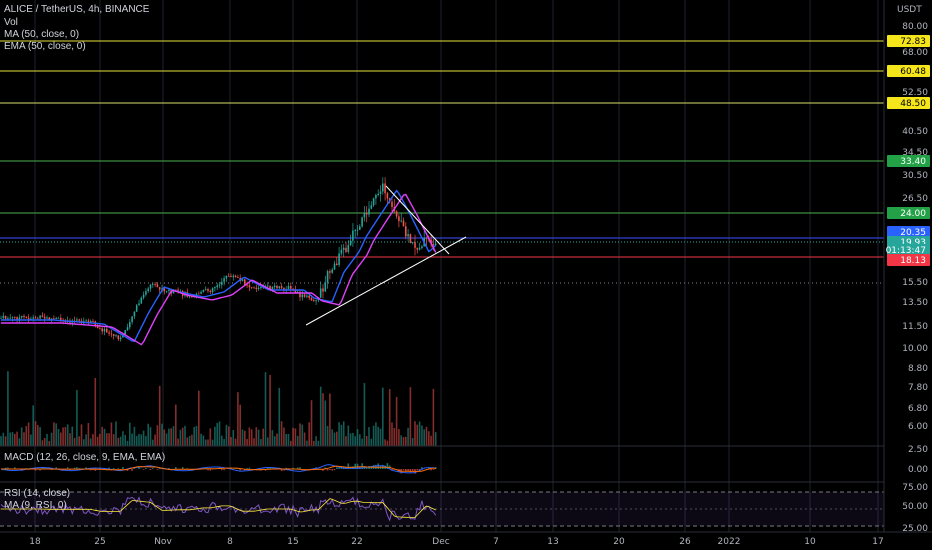 The width and height of the screenshot is (932, 550). I want to click on indicator-vol: Vol, so click(11, 22).